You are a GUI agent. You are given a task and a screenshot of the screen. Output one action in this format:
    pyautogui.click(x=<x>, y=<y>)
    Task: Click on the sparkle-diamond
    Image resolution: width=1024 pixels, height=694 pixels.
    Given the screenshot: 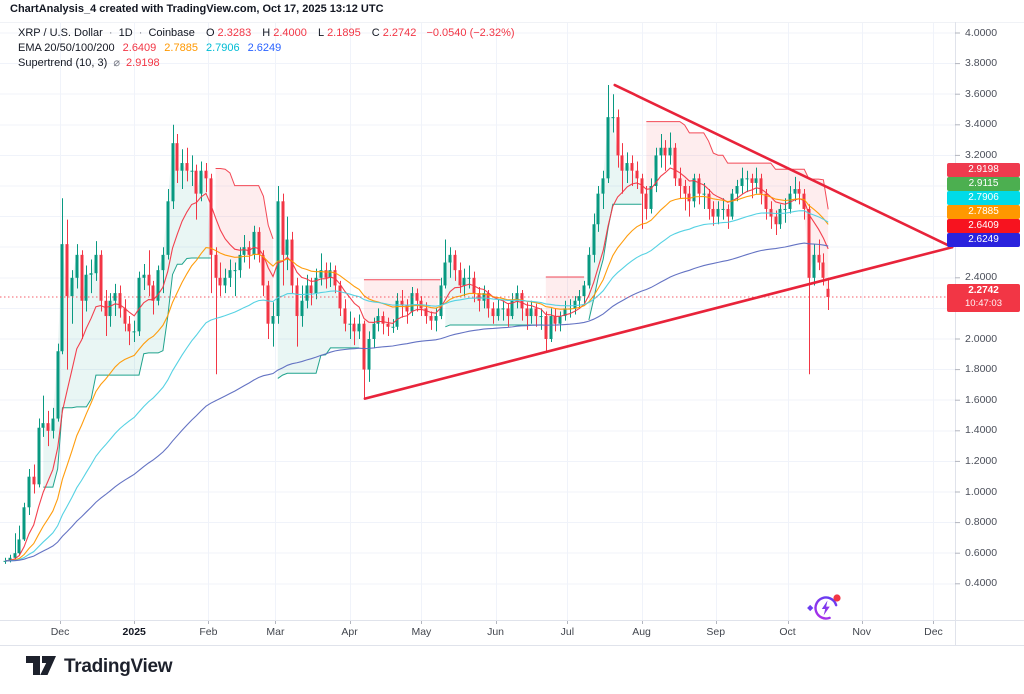 What is the action you would take?
    pyautogui.click(x=810, y=608)
    